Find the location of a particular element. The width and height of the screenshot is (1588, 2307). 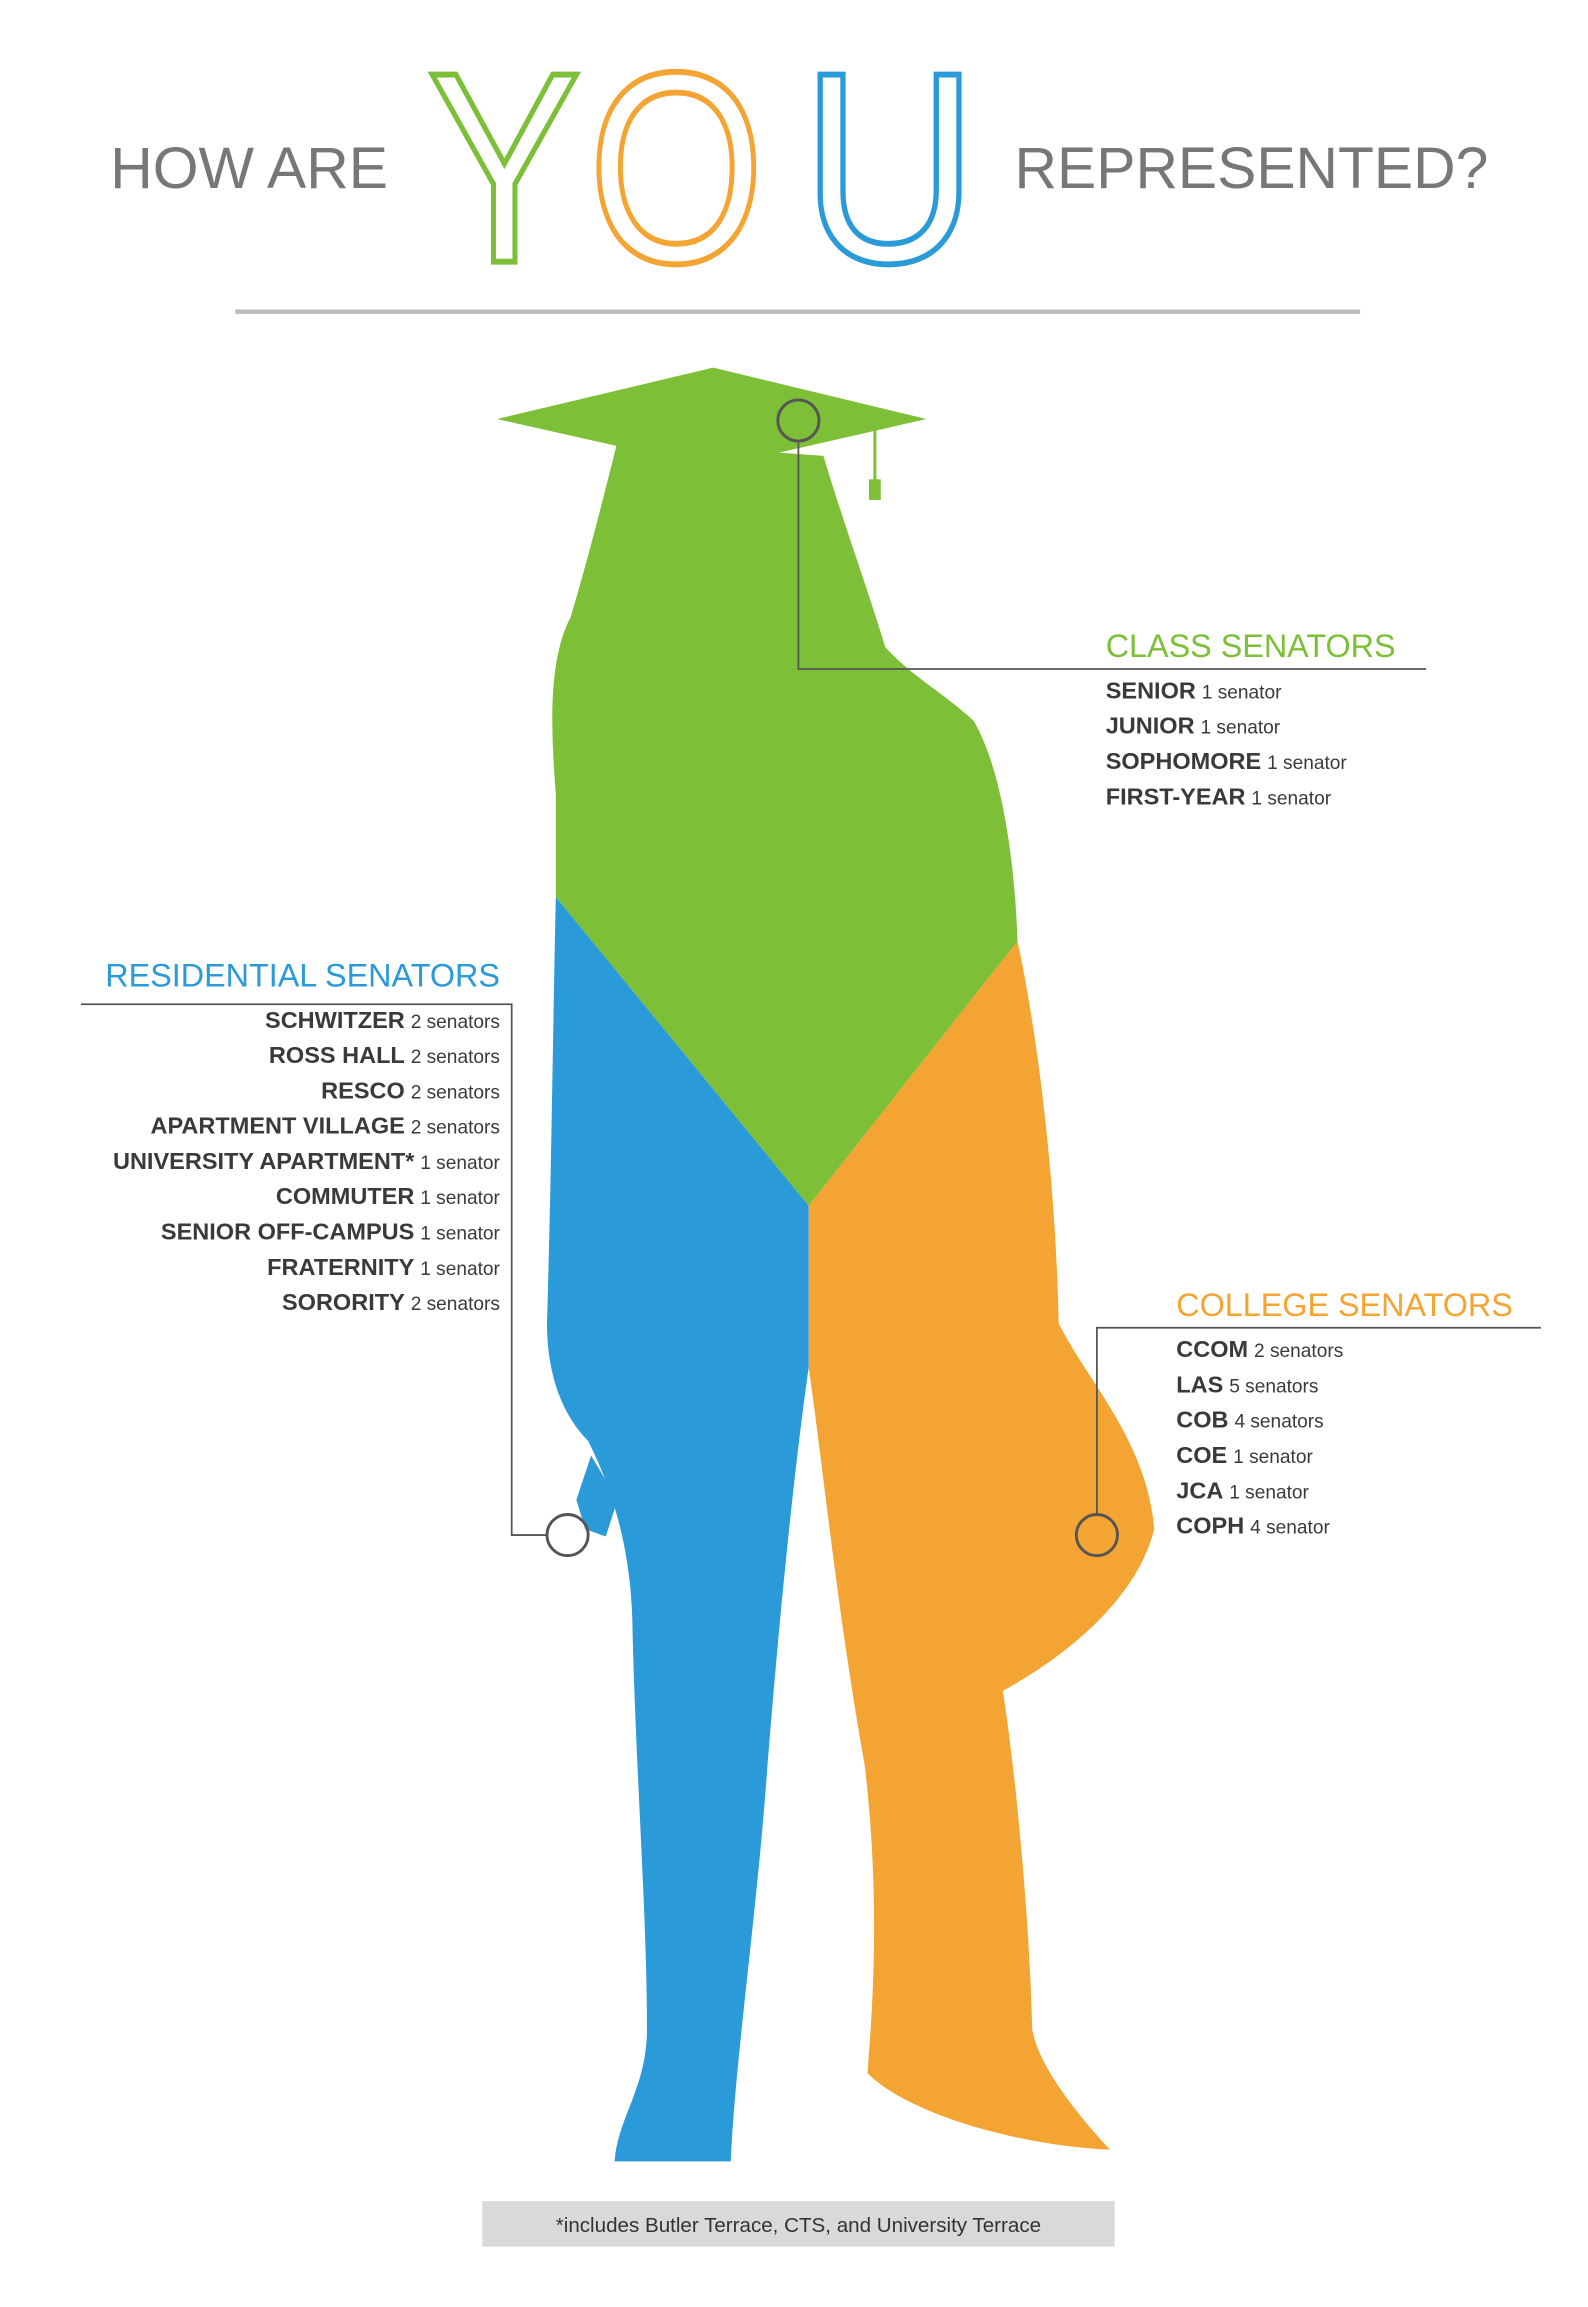

senator-group: LAS is located at coordinates (1199, 1384).